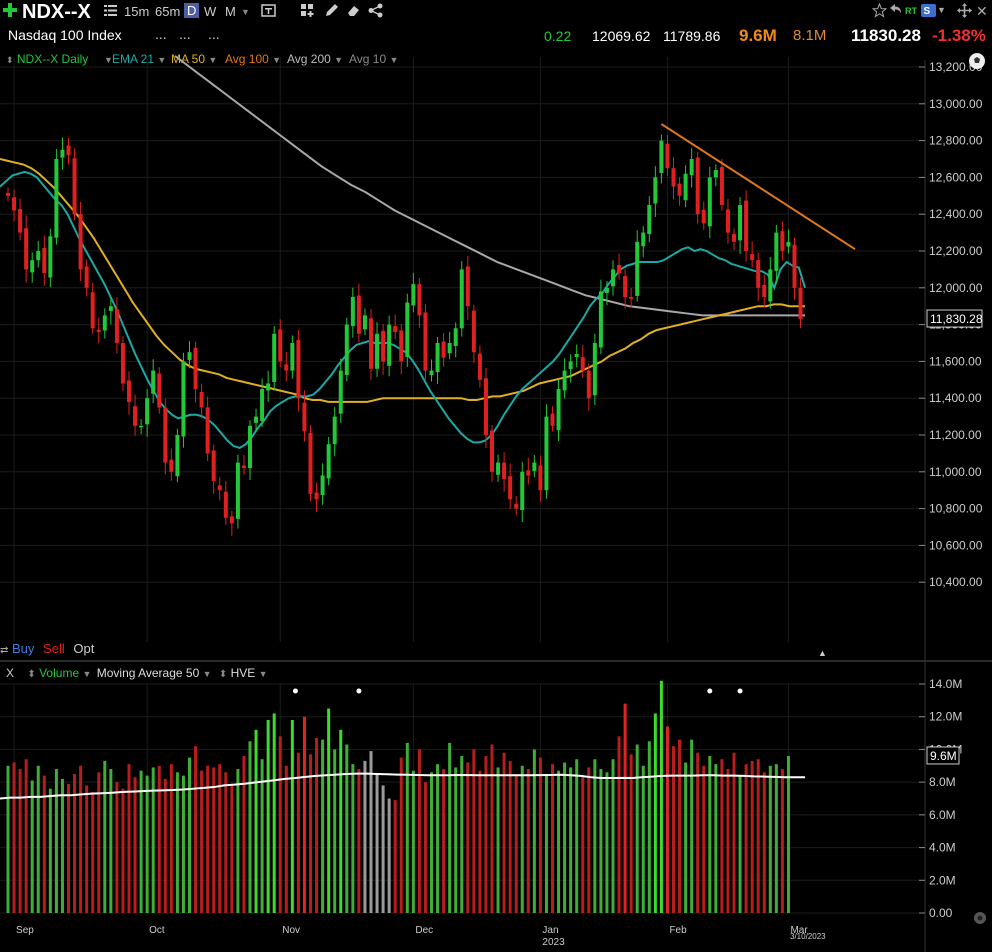  What do you see at coordinates (194, 59) in the screenshot?
I see `indicator-ma50: MA 50 ▼` at bounding box center [194, 59].